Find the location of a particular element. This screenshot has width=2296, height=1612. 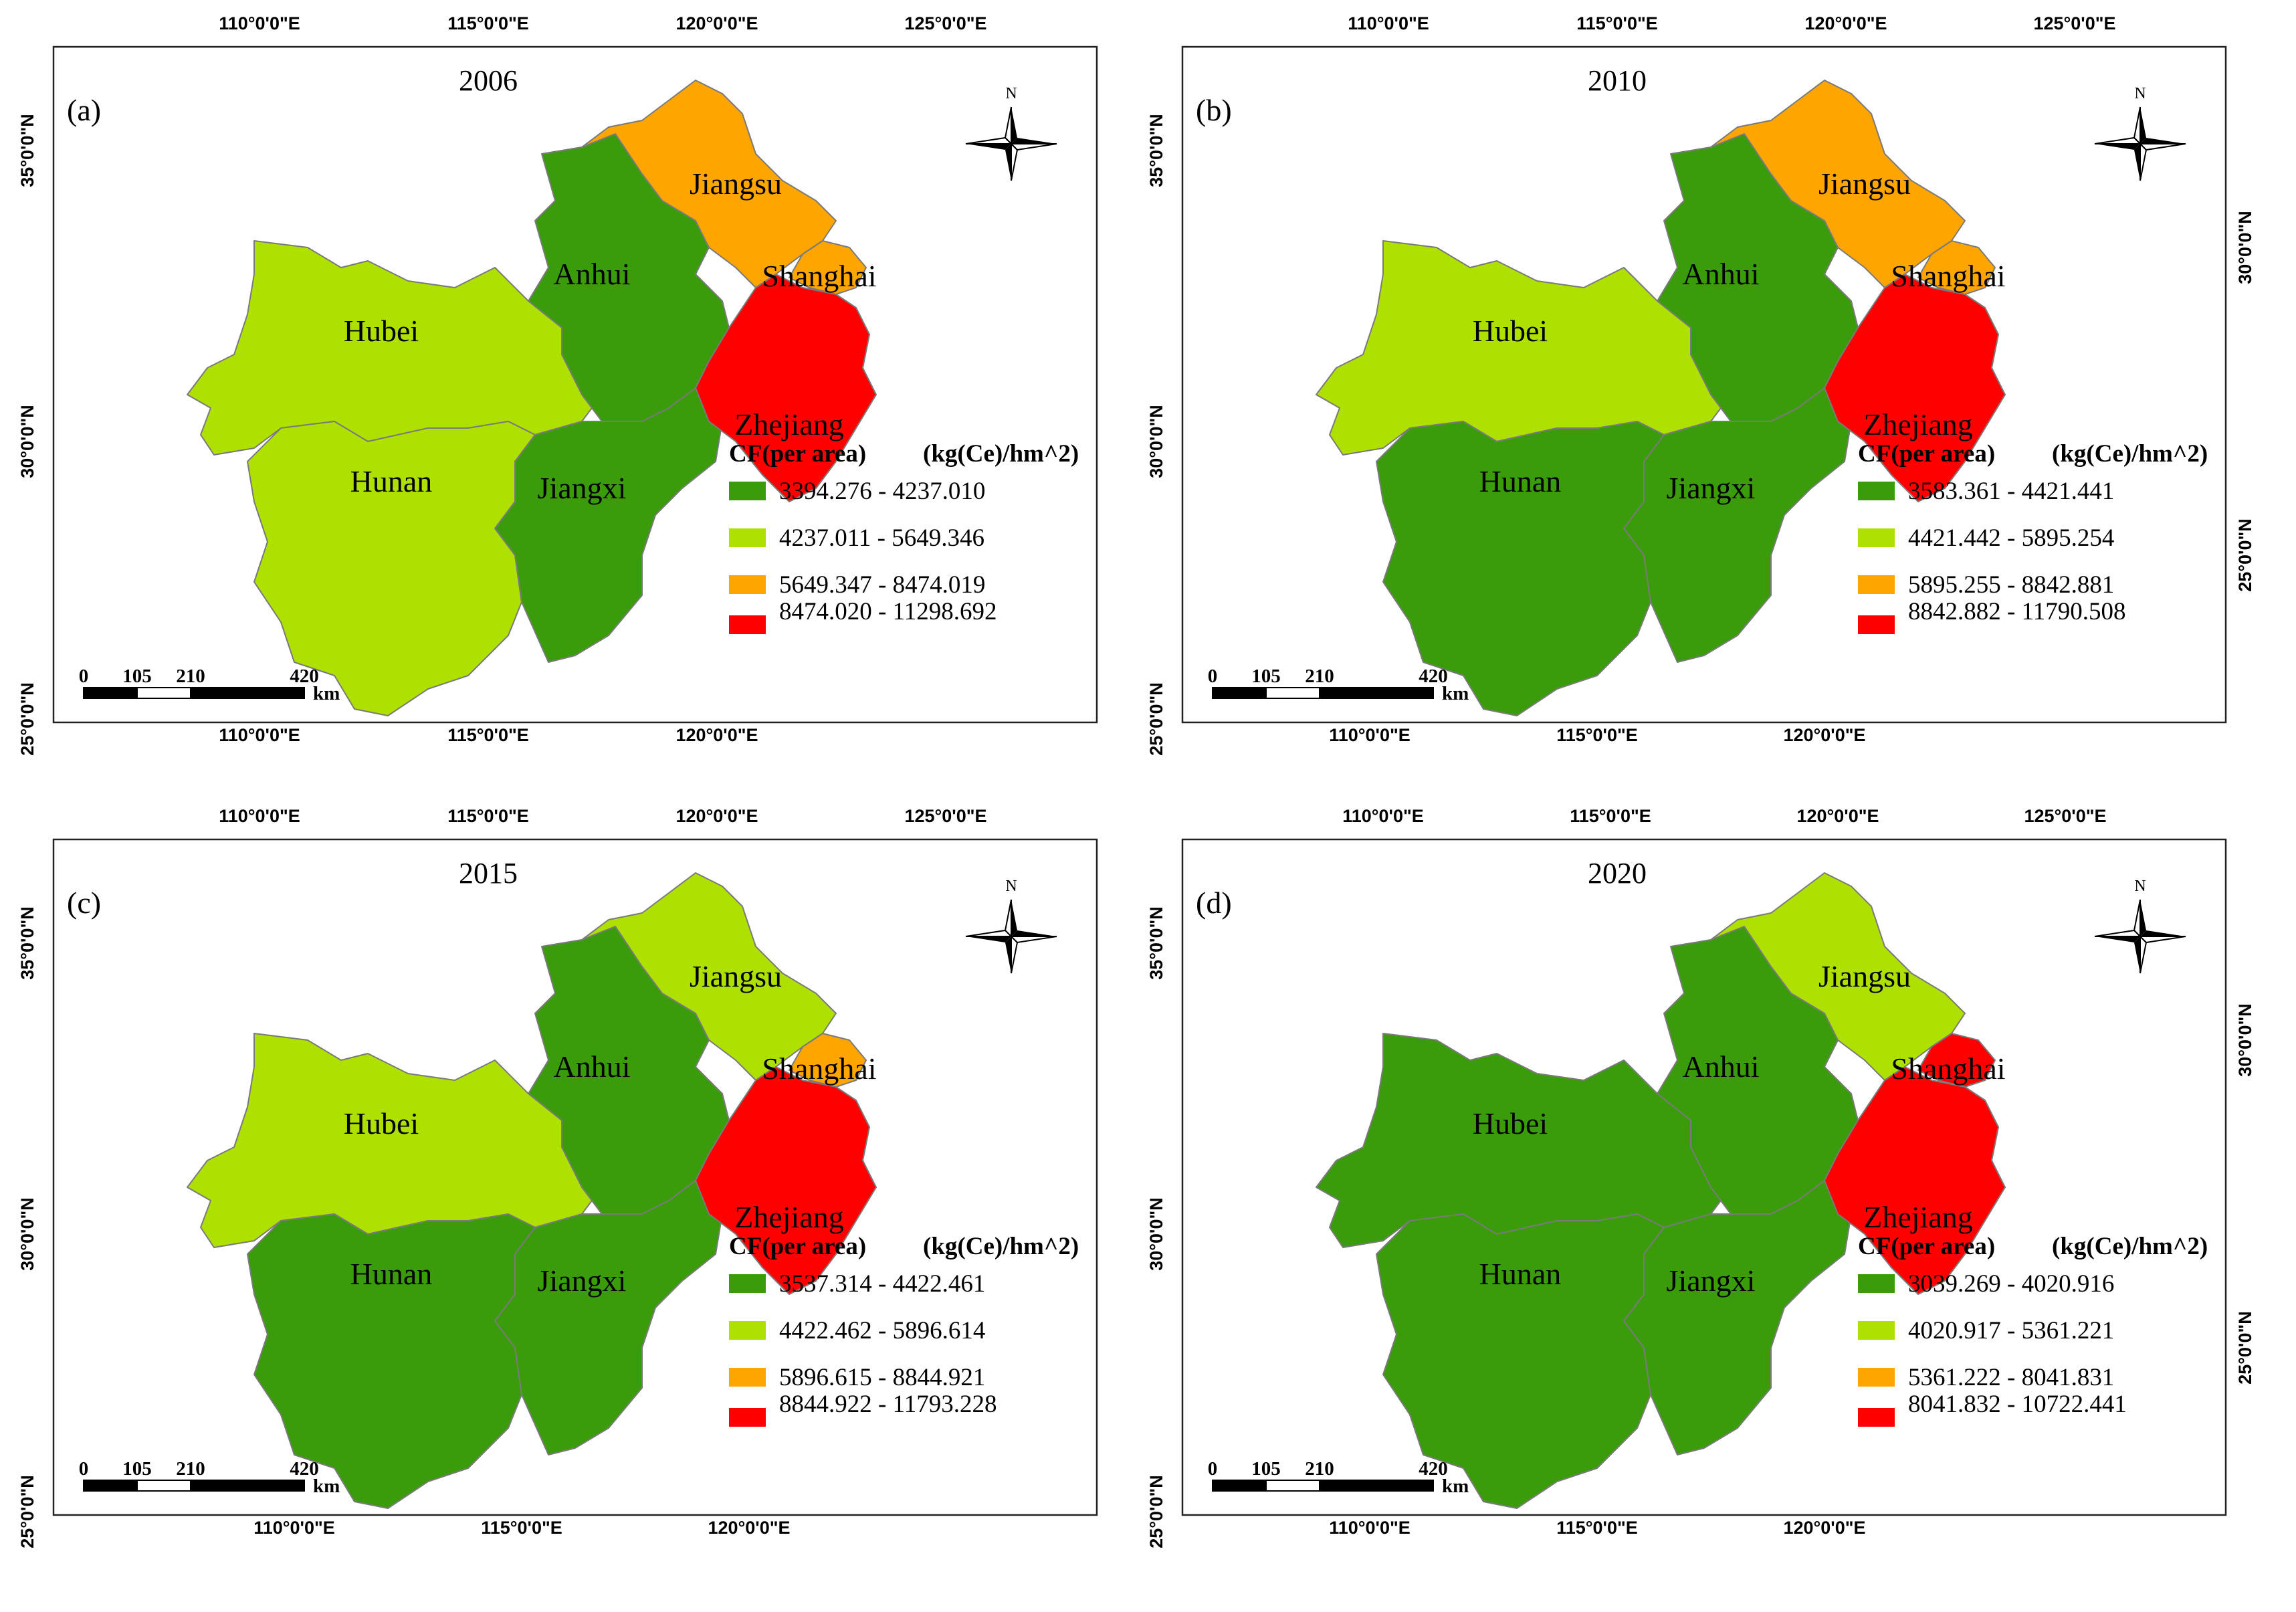

province-hunan is located at coordinates (391, 568).